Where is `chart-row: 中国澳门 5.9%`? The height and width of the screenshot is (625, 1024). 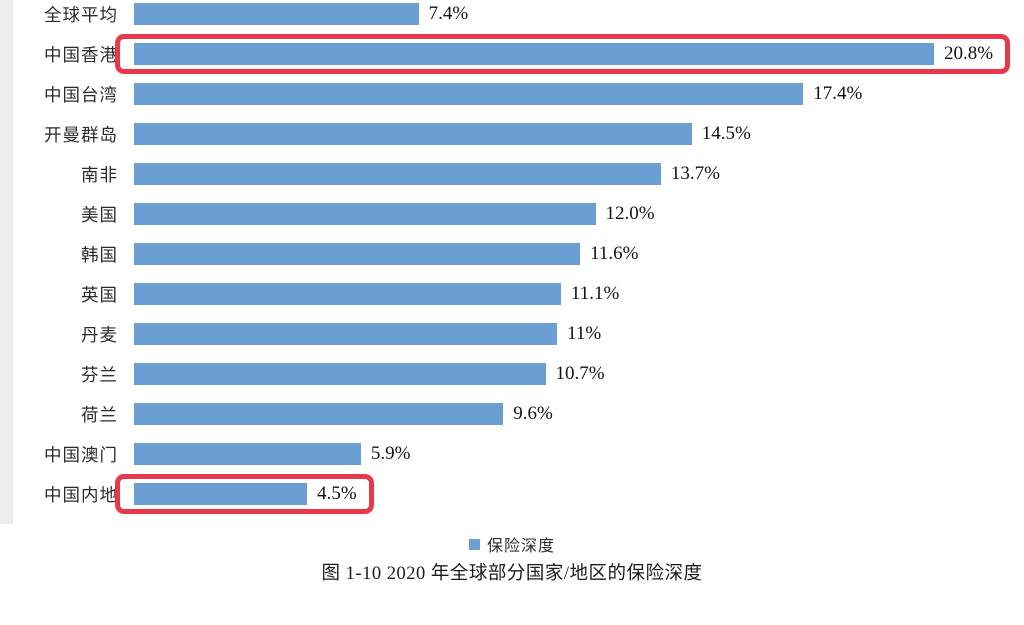 chart-row: 中国澳门 5.9% is located at coordinates (512, 454).